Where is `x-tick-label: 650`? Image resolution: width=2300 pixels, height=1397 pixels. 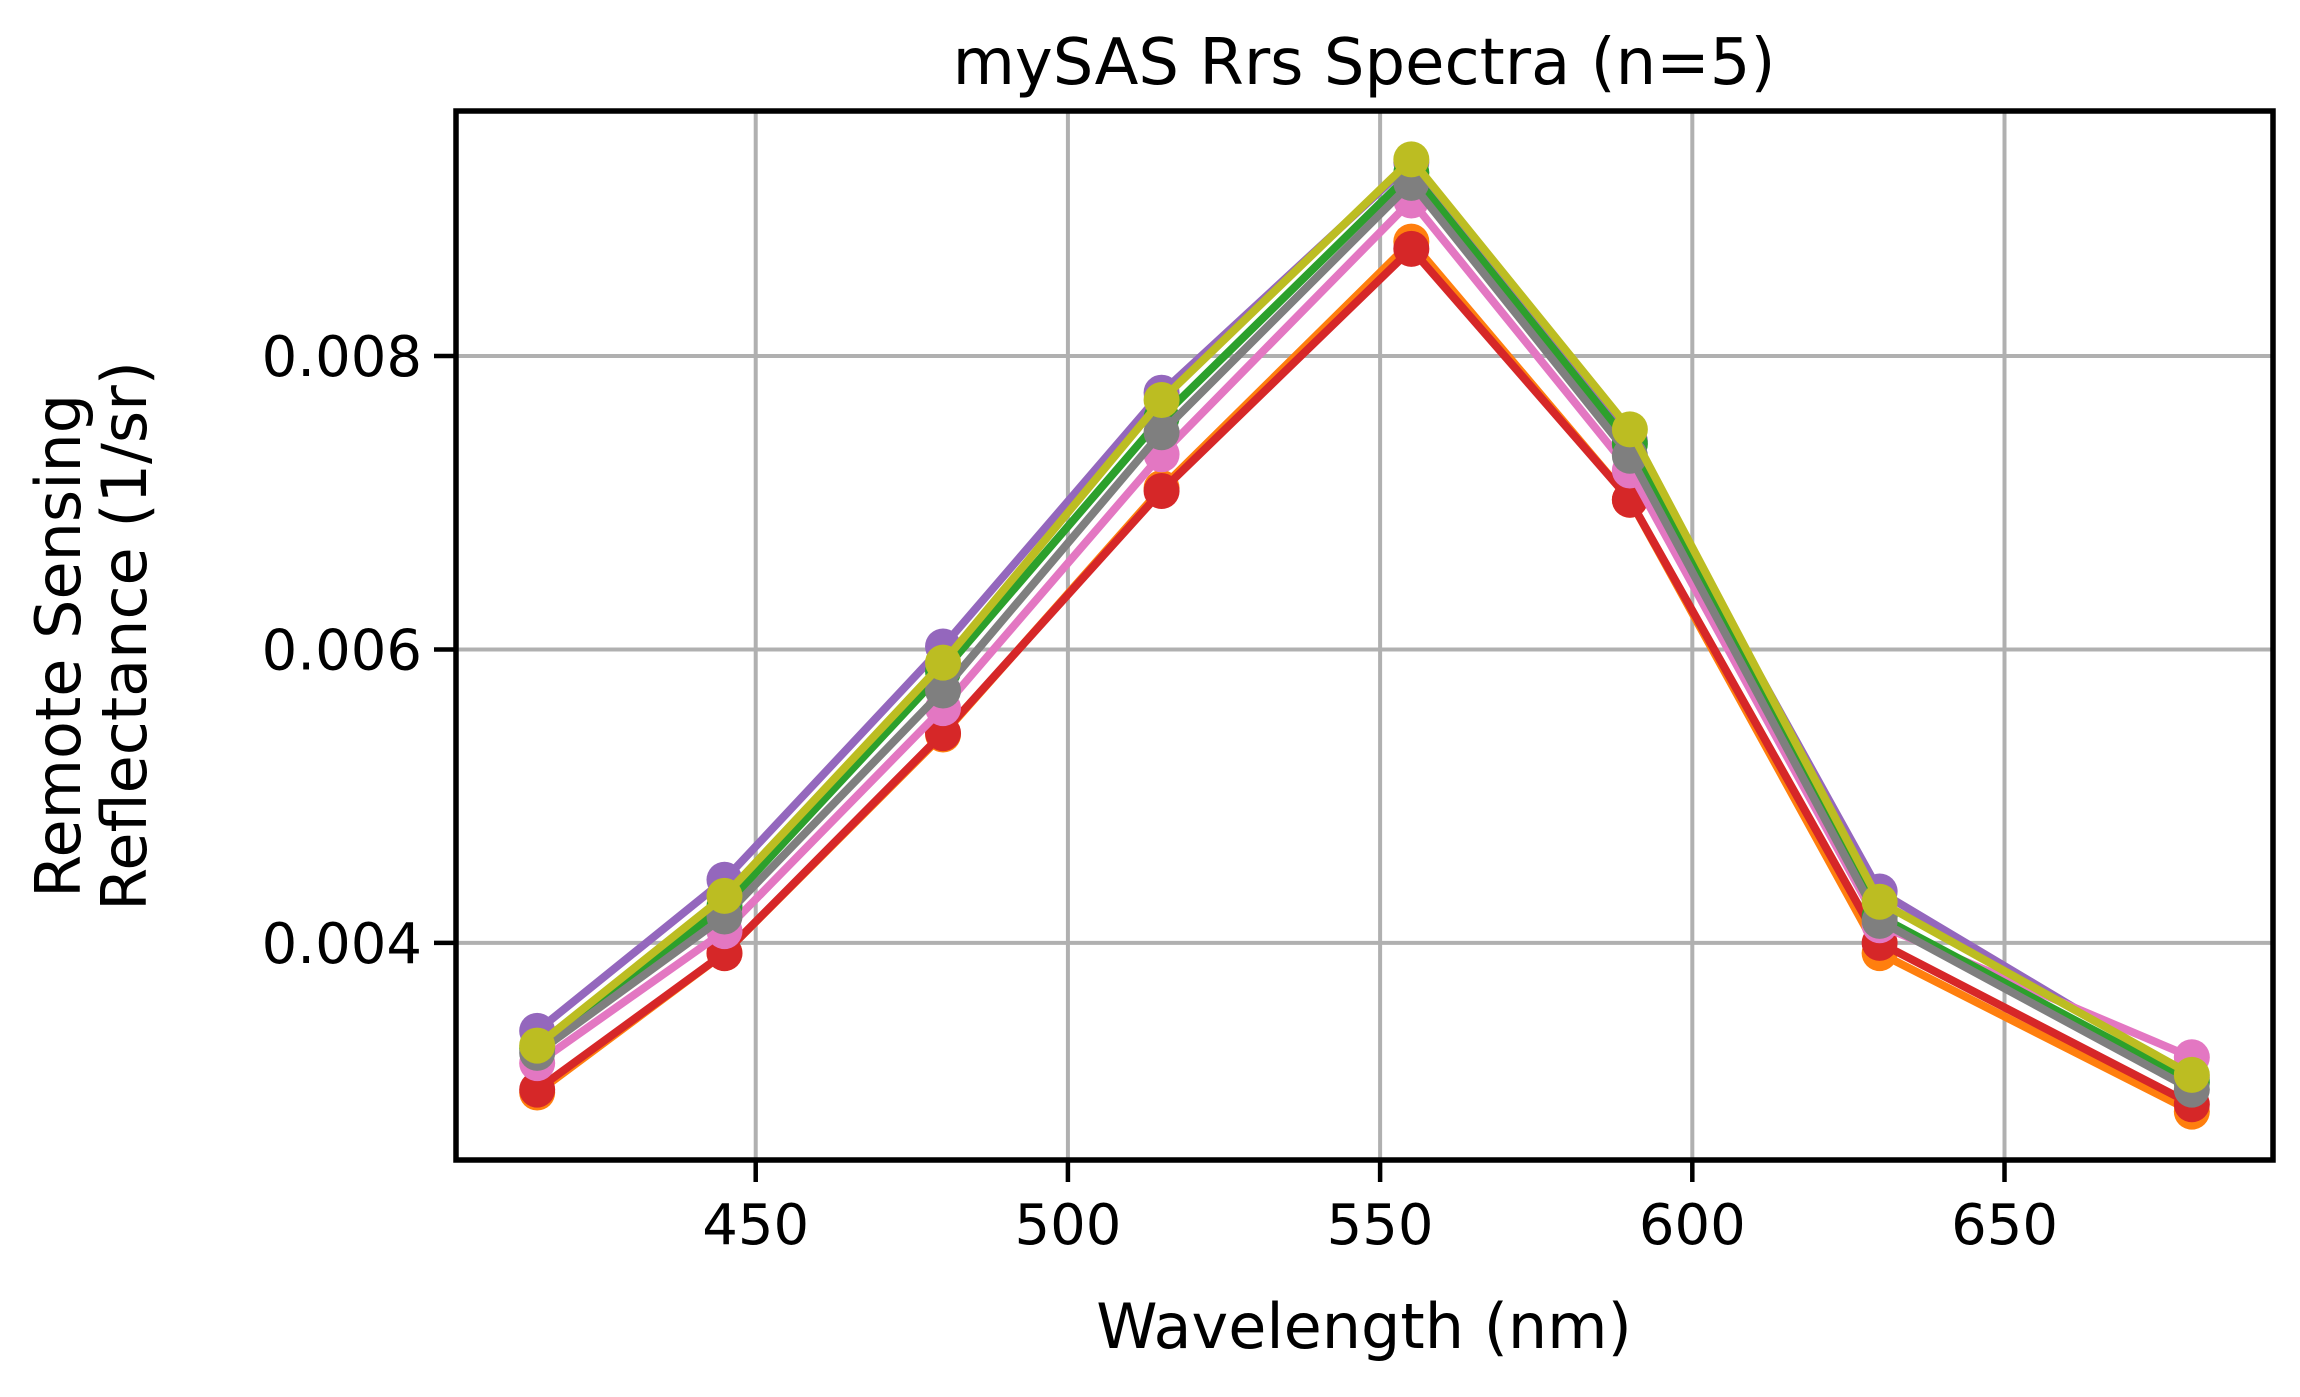
x-tick-label: 650 is located at coordinates (2004, 1225).